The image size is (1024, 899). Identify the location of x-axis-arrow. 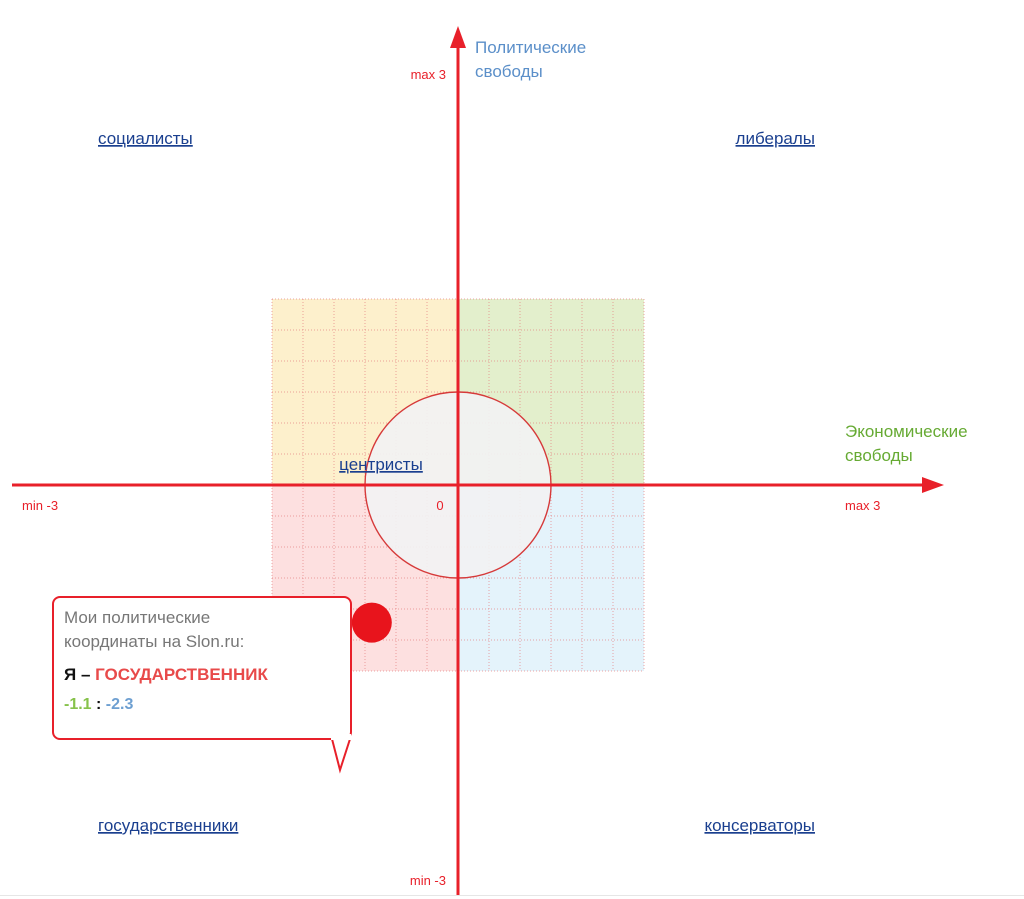
(933, 485).